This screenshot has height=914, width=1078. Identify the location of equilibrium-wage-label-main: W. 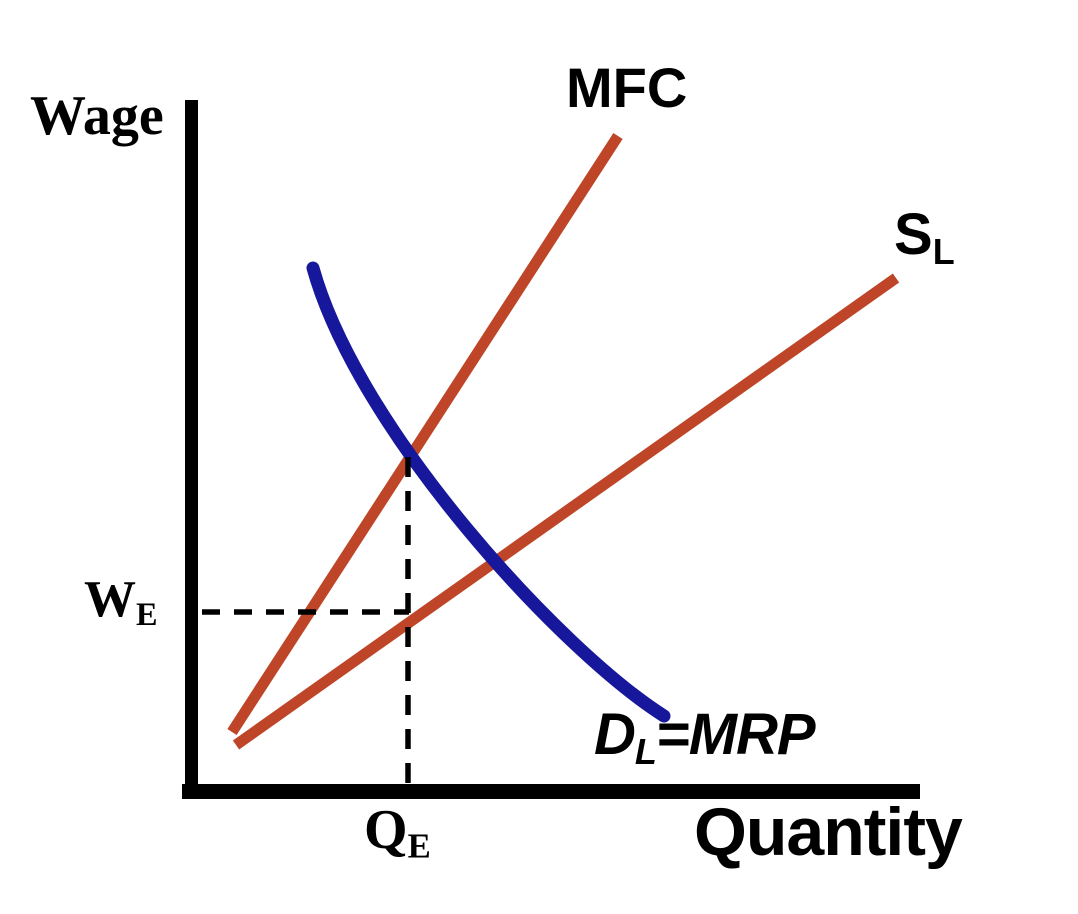
(110, 599).